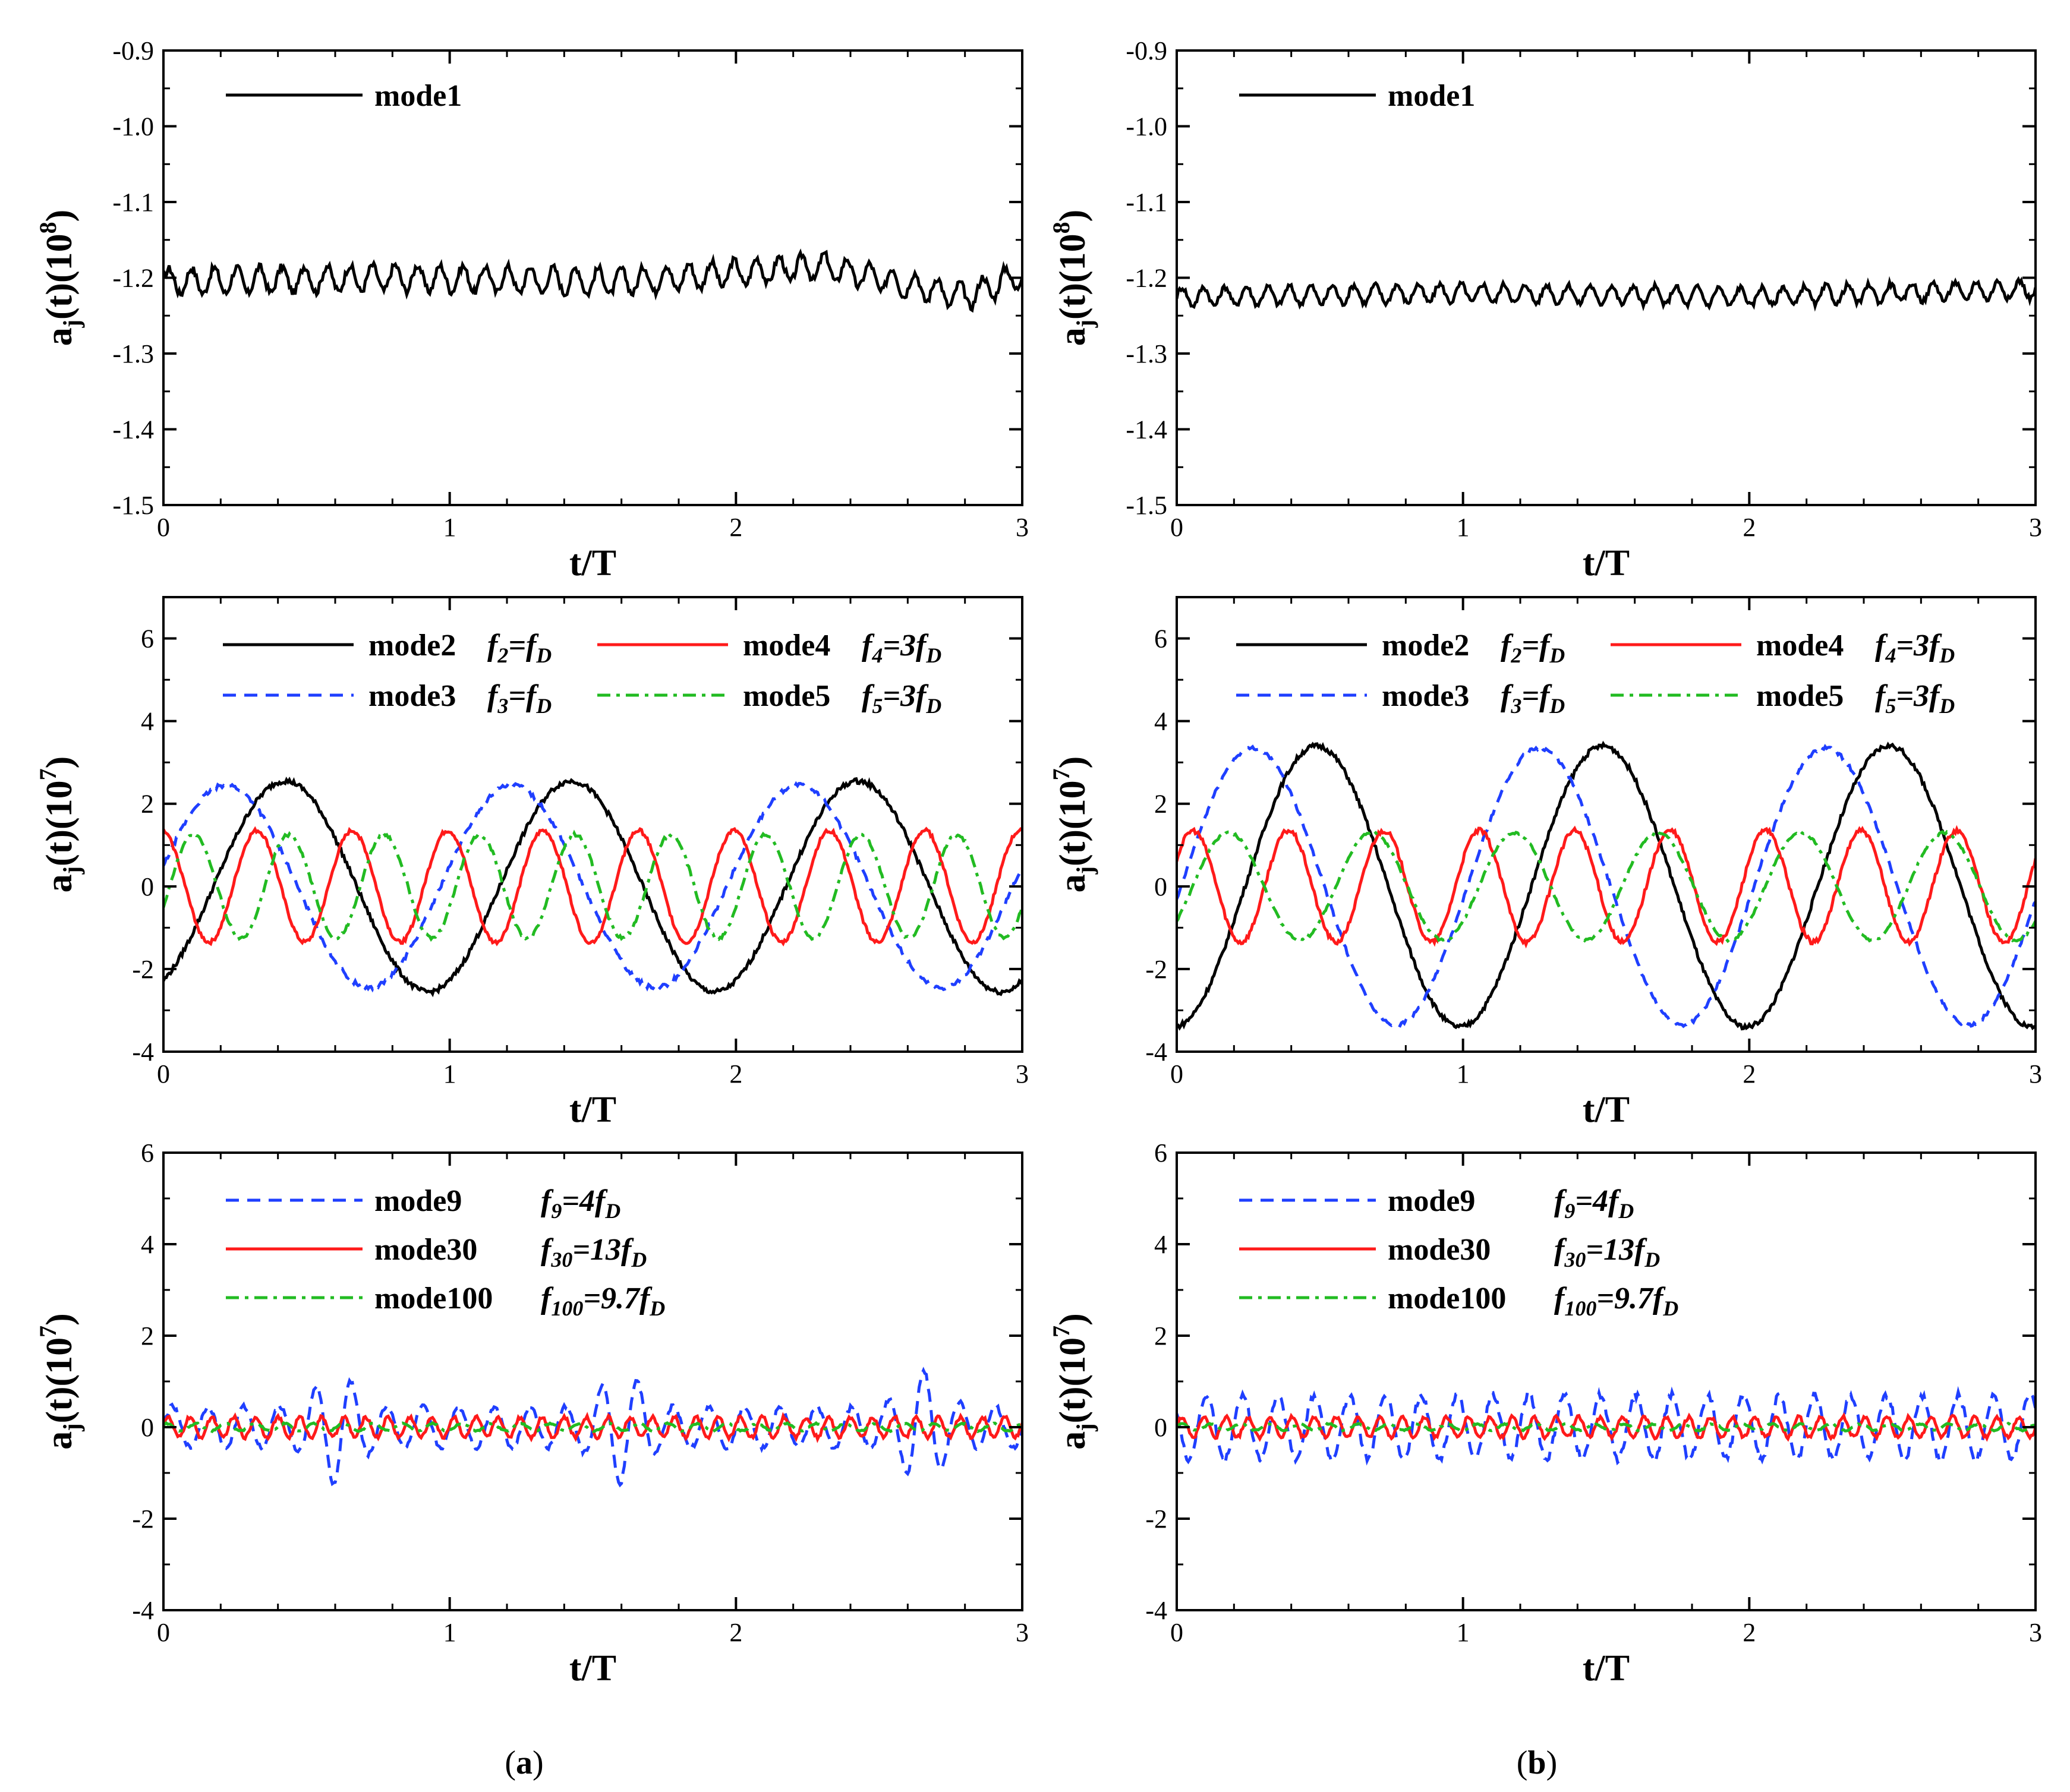  Describe the element at coordinates (418, 96) in the screenshot. I see `legend-label-mode1: mode1` at that location.